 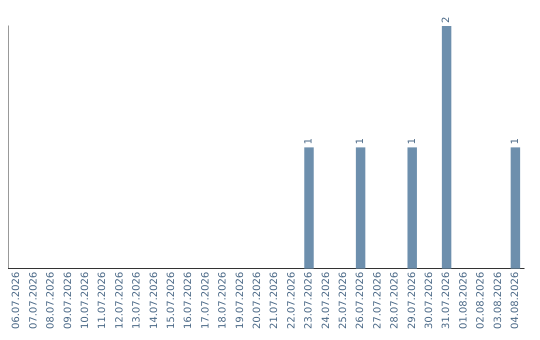 What do you see at coordinates (171, 301) in the screenshot?
I see `x-tick-label: 15.07.2026` at bounding box center [171, 301].